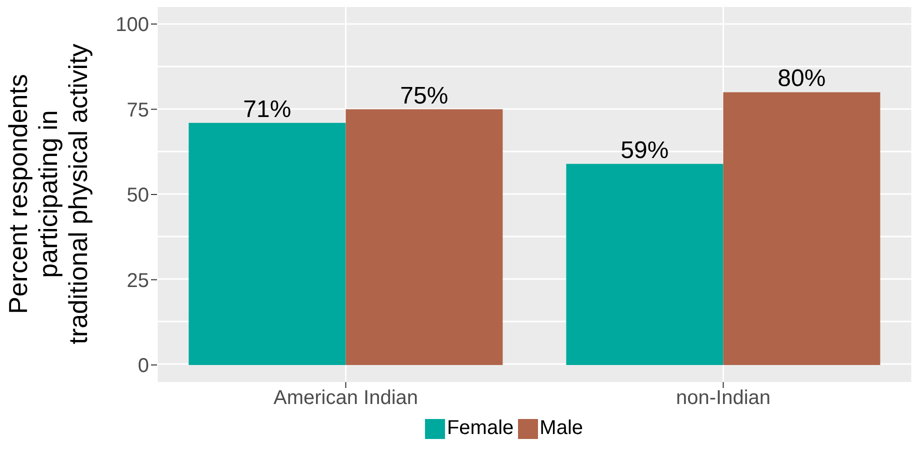 The height and width of the screenshot is (449, 912). Describe the element at coordinates (137, 110) in the screenshot. I see `y-tick-label: 75` at that location.